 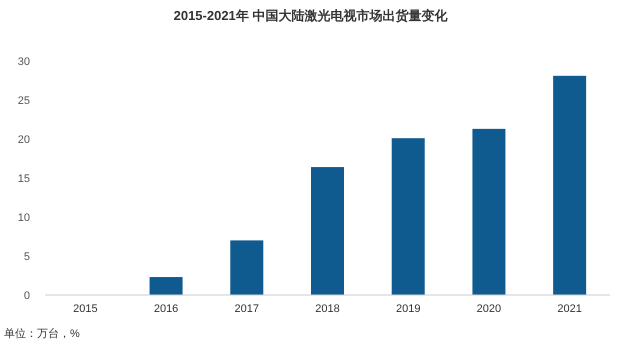 I want to click on x-tick-label: 2015, so click(x=85, y=309).